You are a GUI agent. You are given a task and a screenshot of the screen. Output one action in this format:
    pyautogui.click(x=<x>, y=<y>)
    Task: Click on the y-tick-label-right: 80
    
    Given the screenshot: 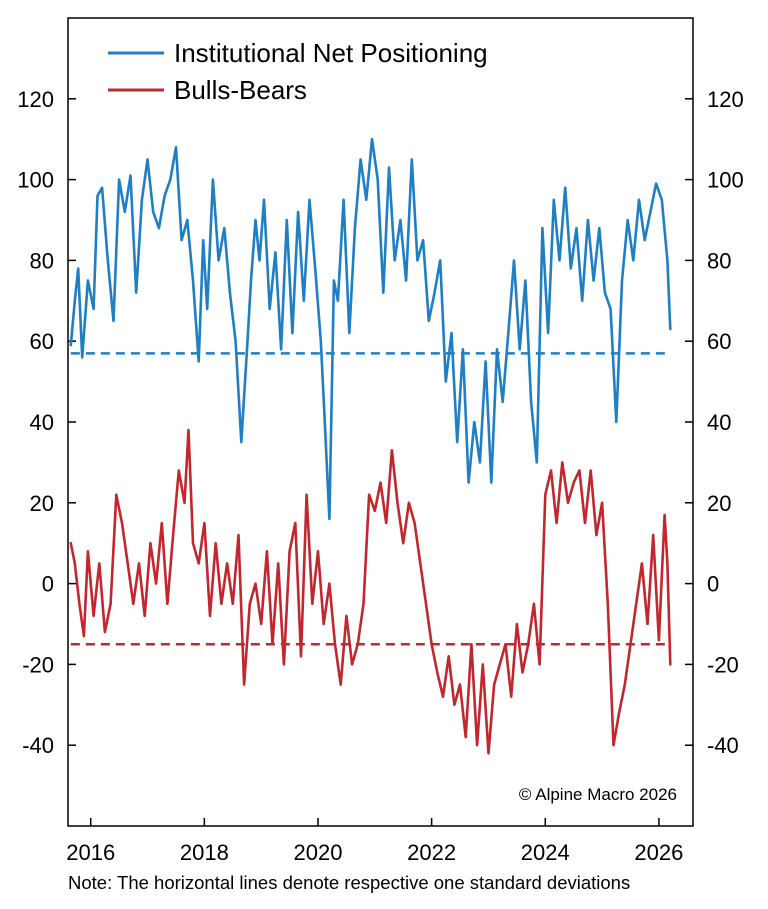 What is the action you would take?
    pyautogui.click(x=719, y=260)
    